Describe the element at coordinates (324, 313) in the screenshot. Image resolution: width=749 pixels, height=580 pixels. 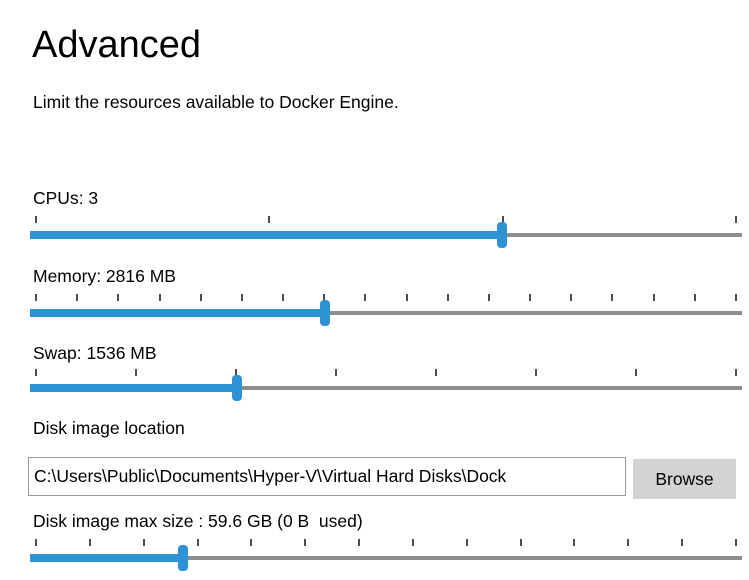
I see `memory-slider-thumb` at that location.